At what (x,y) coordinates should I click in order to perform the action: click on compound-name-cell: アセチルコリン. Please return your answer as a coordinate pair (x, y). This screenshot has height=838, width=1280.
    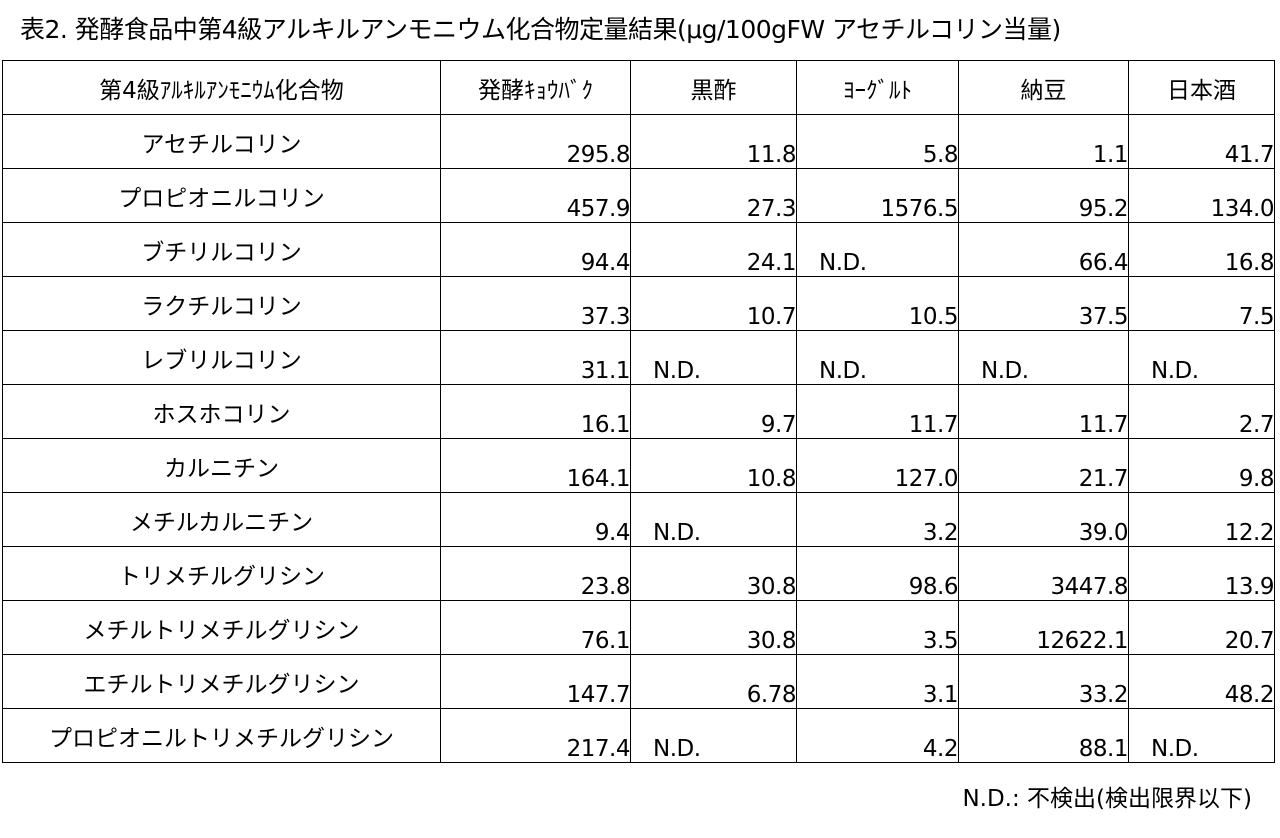
    Looking at the image, I should click on (222, 142).